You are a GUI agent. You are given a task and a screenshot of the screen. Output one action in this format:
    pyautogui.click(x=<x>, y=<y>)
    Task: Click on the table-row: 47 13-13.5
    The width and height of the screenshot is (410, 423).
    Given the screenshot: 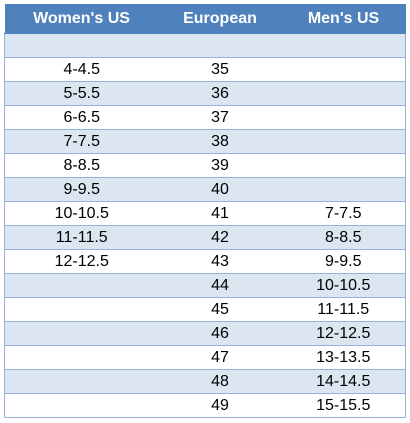 What is the action you would take?
    pyautogui.click(x=205, y=357)
    